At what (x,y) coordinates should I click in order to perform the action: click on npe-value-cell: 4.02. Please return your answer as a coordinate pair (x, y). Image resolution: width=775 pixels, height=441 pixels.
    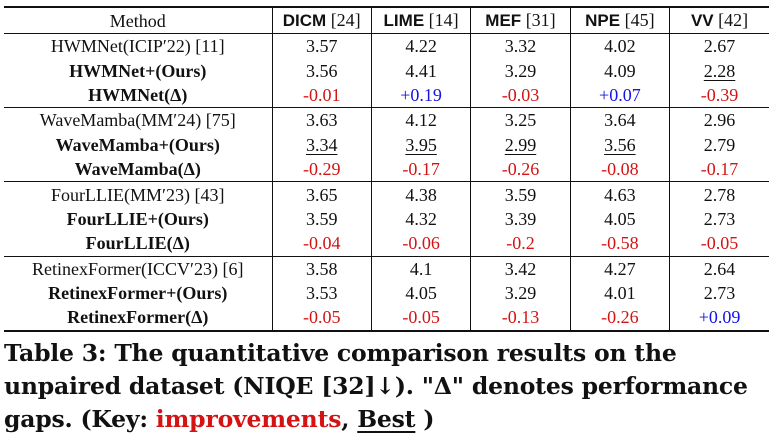
    Looking at the image, I should click on (619, 46).